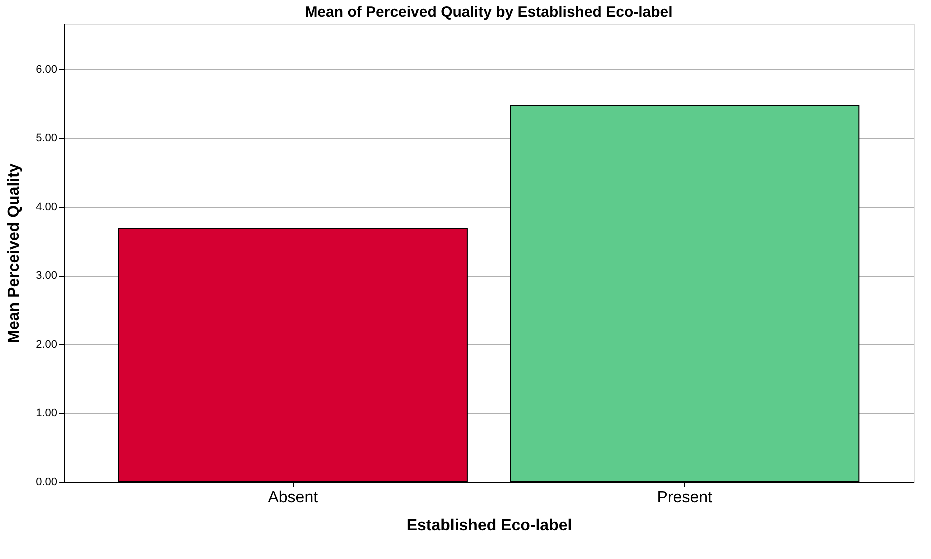 The image size is (931, 559). I want to click on y-tick-label: 3.00, so click(47, 276).